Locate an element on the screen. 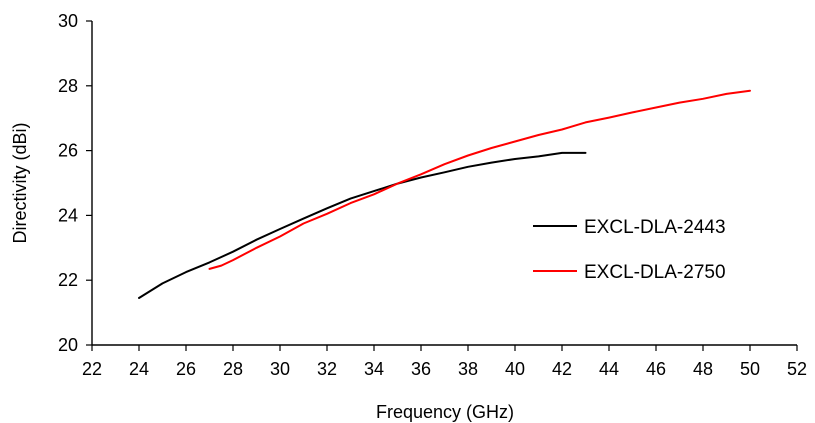 Image resolution: width=815 pixels, height=423 pixels. x-tick-label: 46 is located at coordinates (656, 369).